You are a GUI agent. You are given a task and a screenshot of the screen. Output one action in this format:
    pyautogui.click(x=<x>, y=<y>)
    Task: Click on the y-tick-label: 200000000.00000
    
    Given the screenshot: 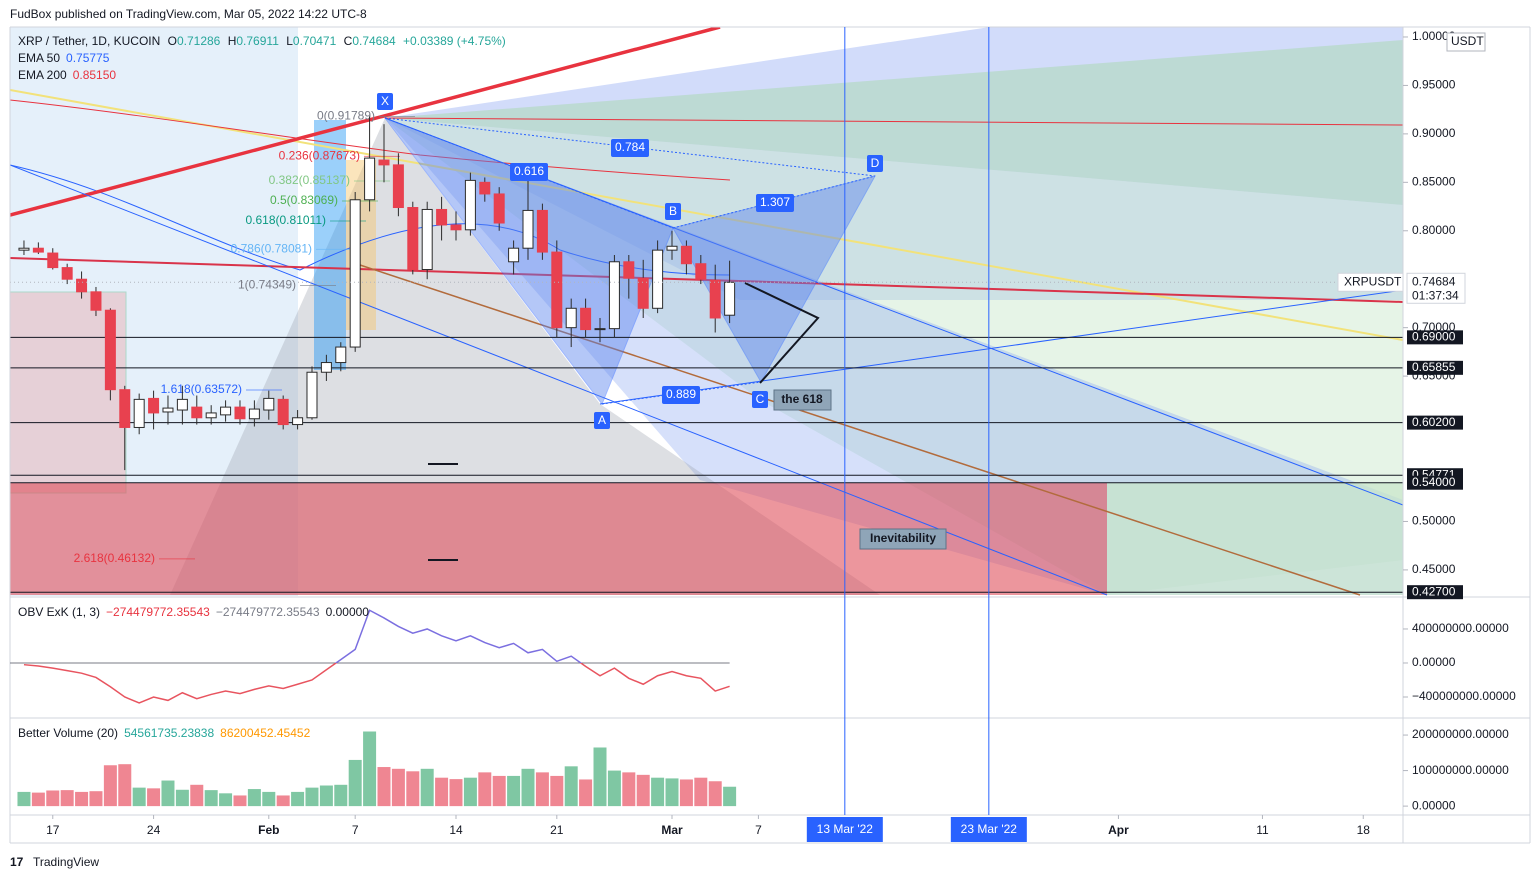 What is the action you would take?
    pyautogui.click(x=1460, y=734)
    